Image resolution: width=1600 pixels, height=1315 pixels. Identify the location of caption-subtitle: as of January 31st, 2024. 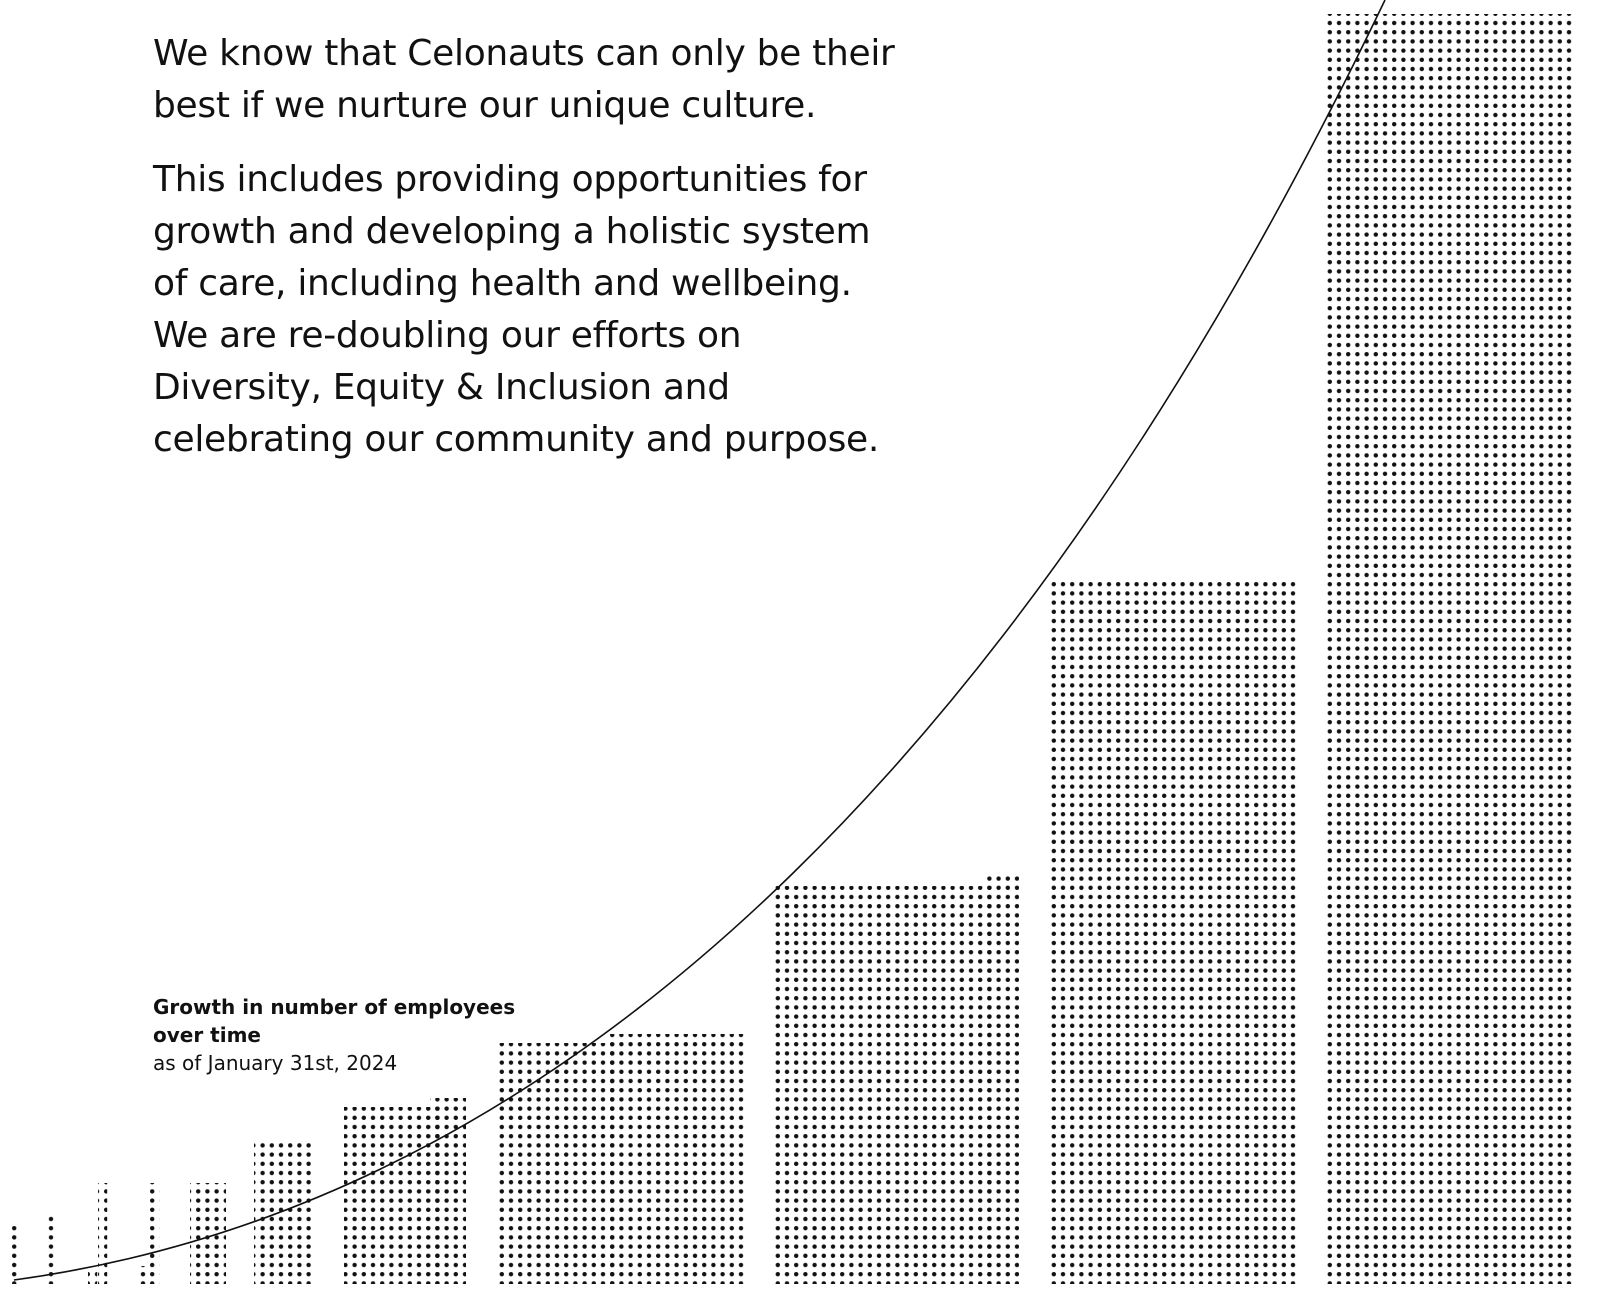
(275, 1063).